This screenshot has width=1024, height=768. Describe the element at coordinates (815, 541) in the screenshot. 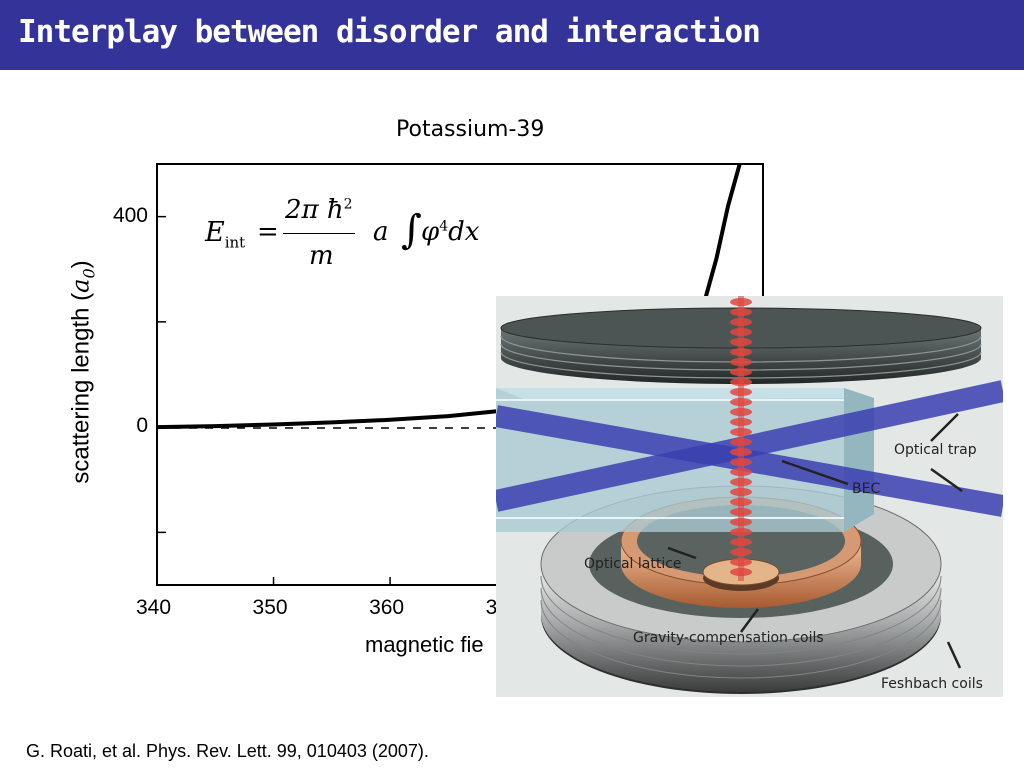

I see `callout-arrows` at that location.